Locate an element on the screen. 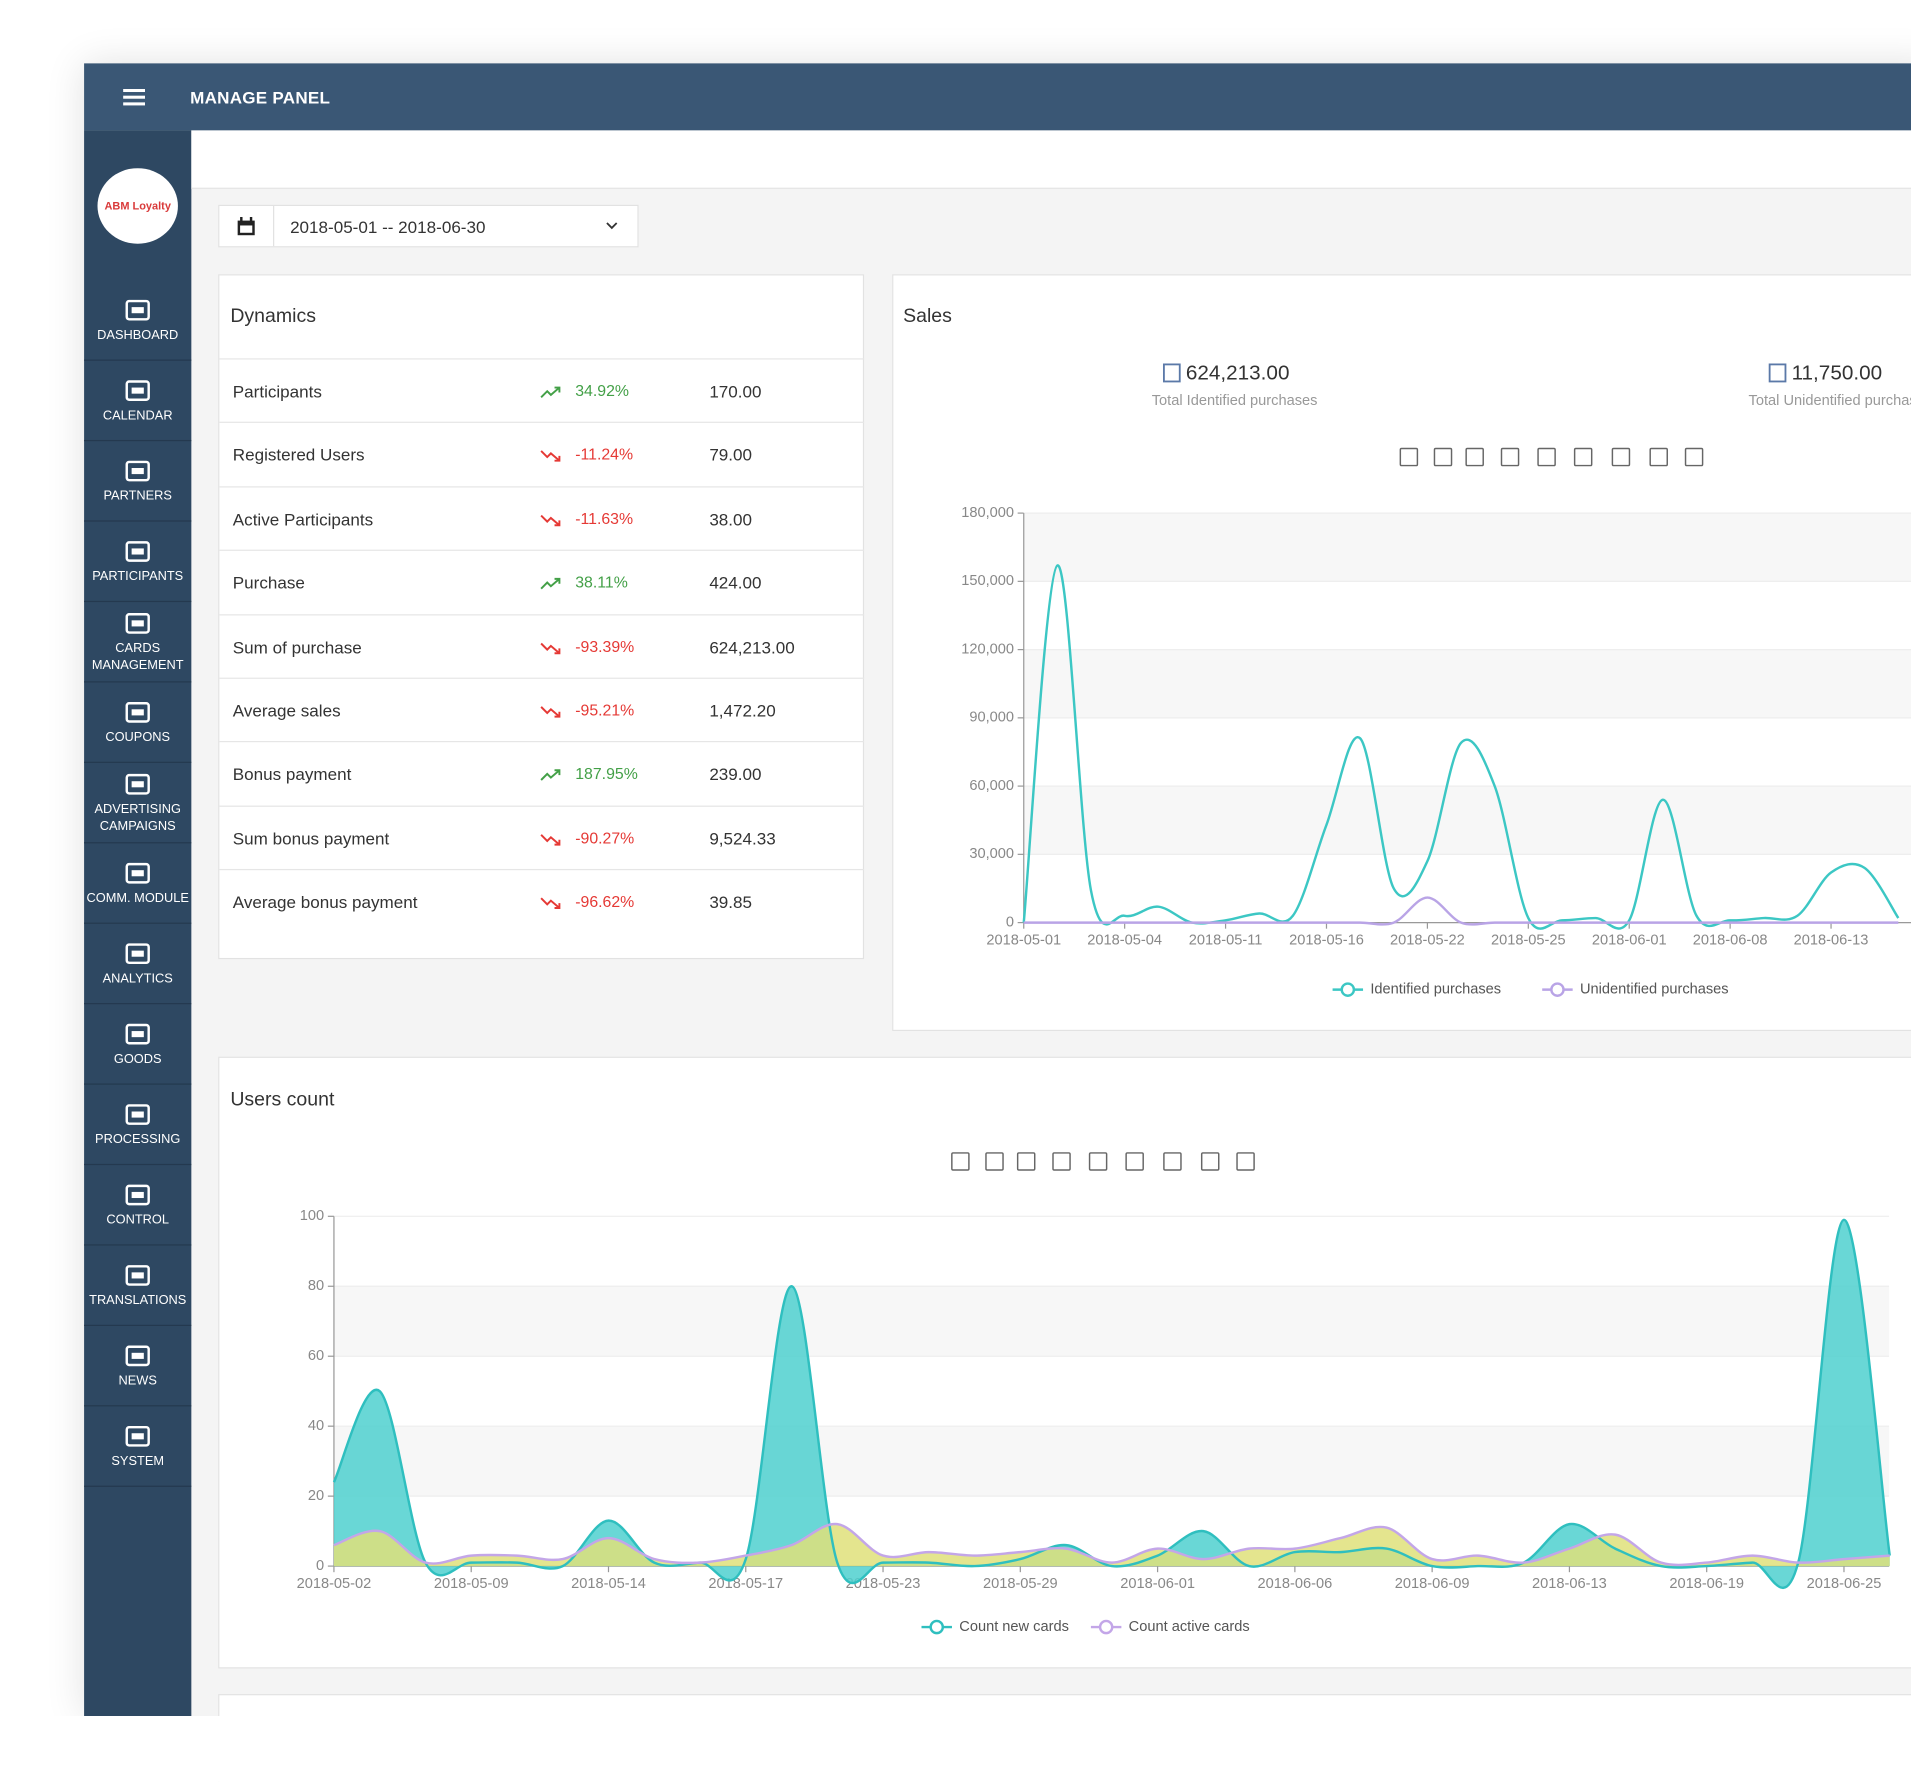 This screenshot has width=1911, height=1782. legend-marker is located at coordinates (1348, 989).